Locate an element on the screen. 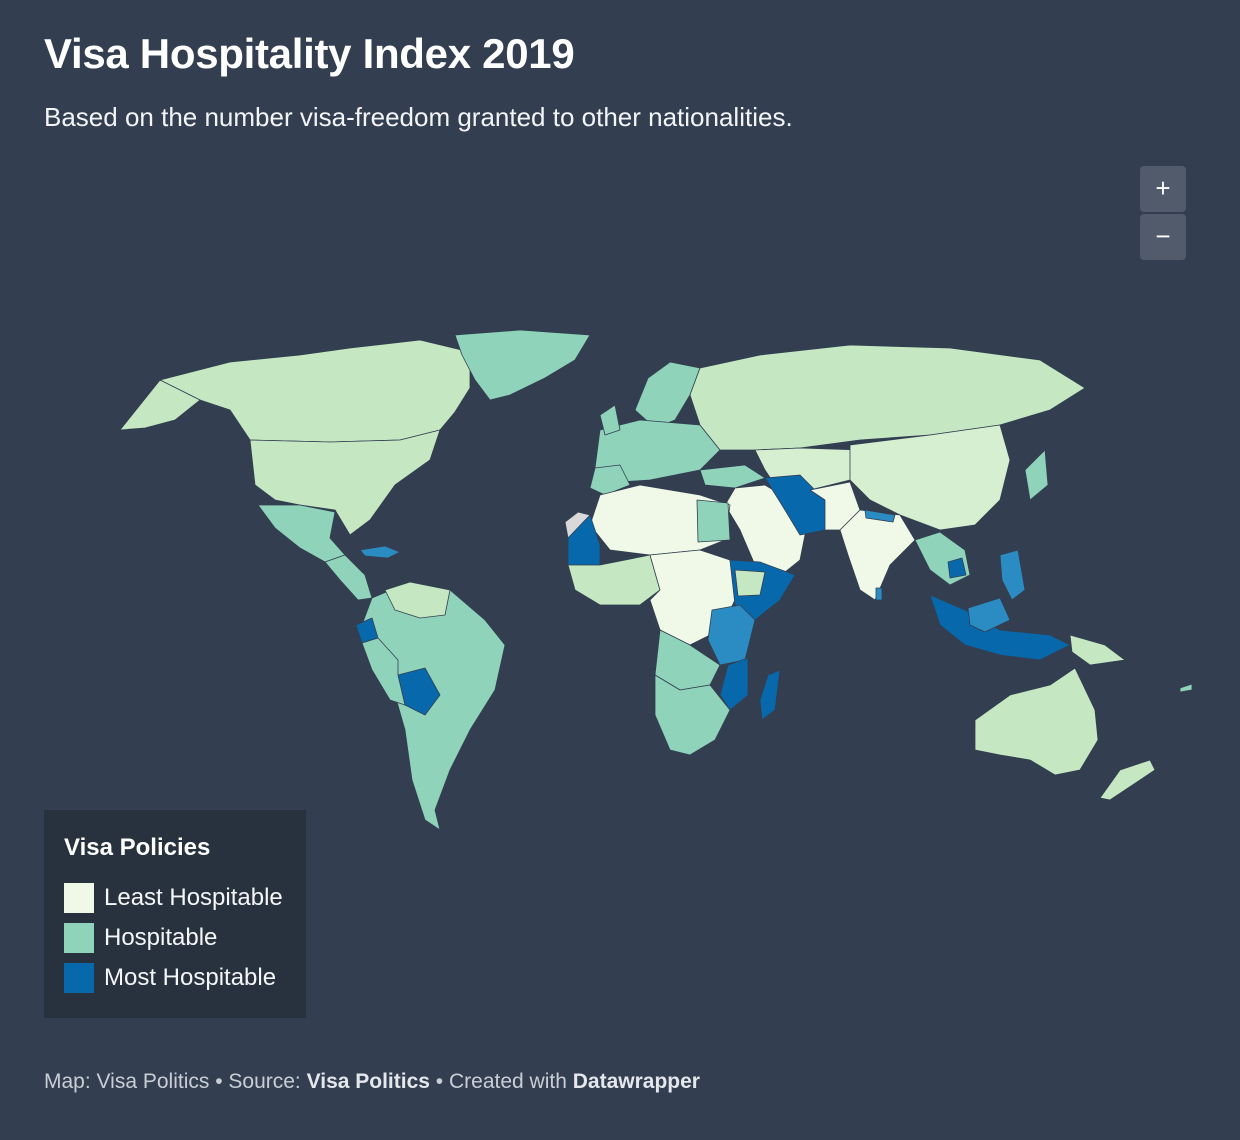  region-india is located at coordinates (877, 555).